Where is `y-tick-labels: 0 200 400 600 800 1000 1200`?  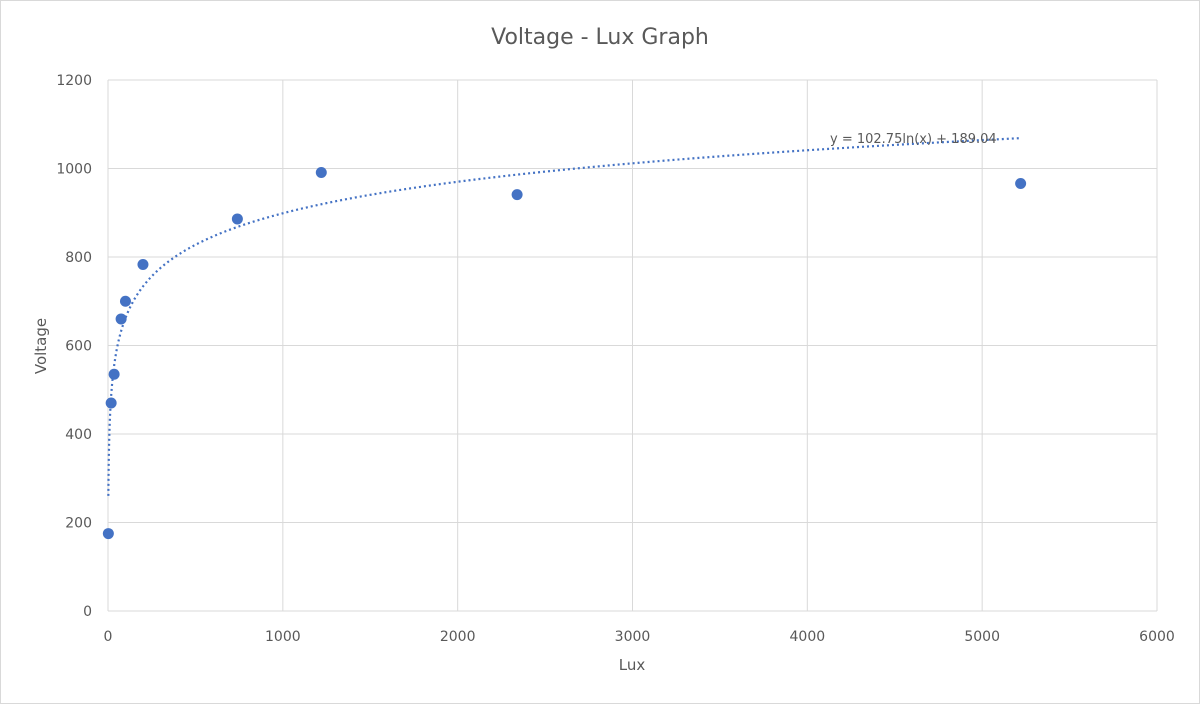 y-tick-labels: 0 200 400 600 800 1000 1200 is located at coordinates (74, 346).